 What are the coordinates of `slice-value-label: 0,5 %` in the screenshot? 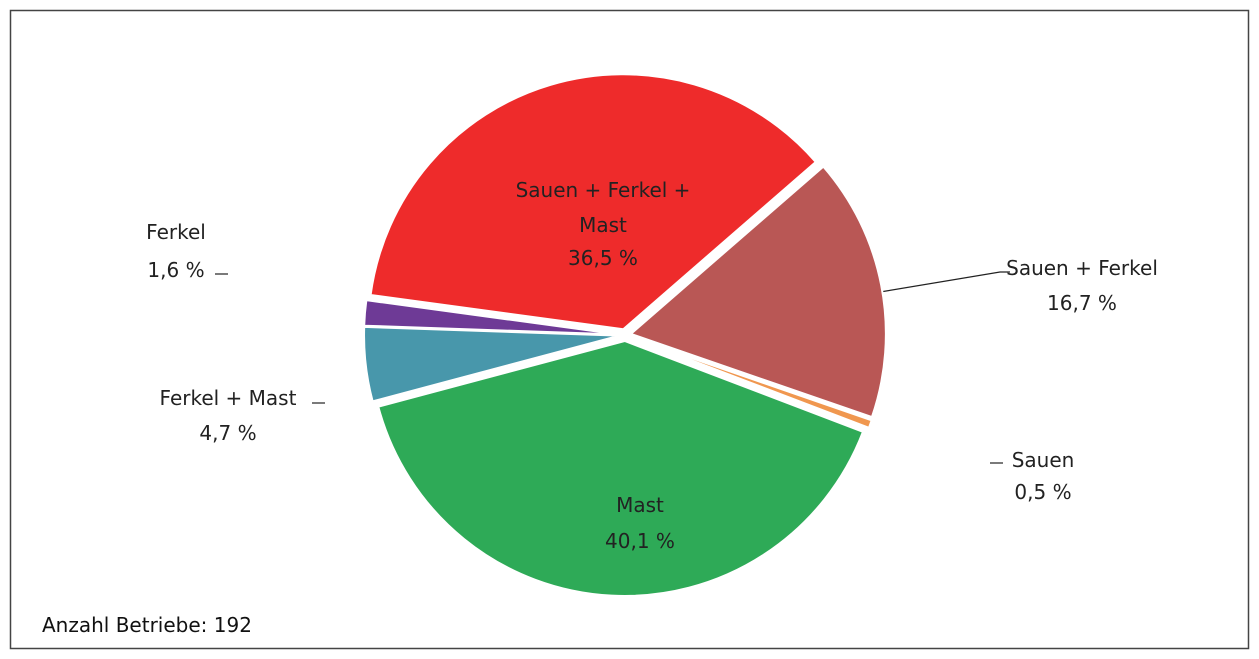 It's located at (1043, 492).